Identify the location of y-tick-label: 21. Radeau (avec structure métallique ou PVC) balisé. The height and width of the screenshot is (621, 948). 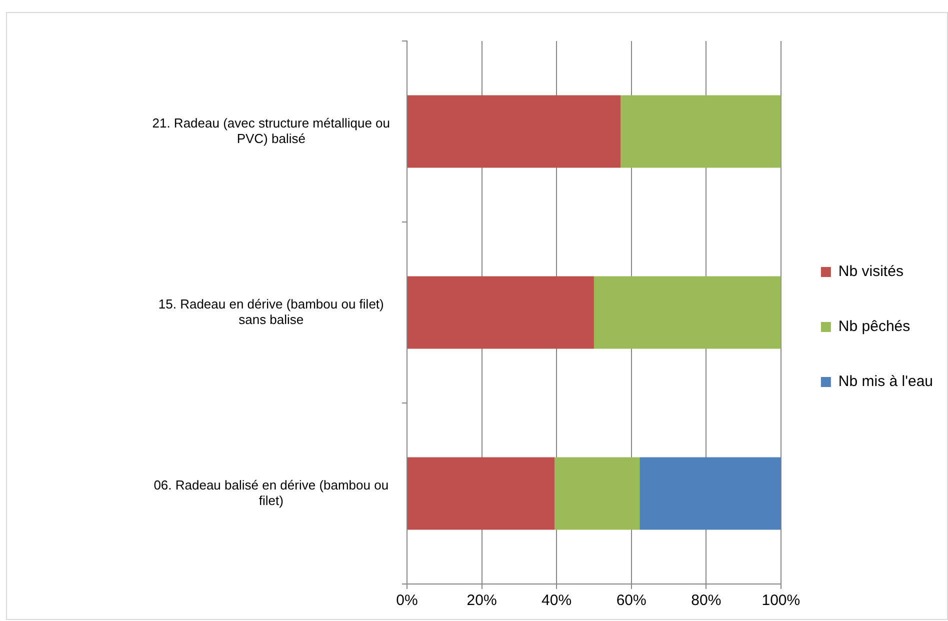
(271, 130).